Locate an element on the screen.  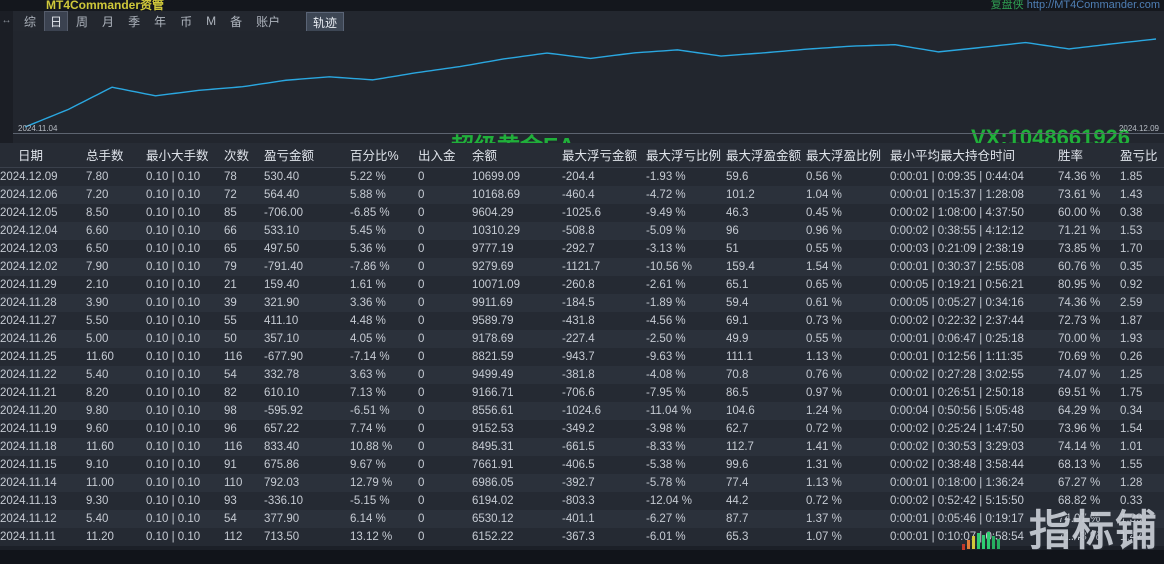
cell-mdd_amt: -401.1 is located at coordinates (604, 519).